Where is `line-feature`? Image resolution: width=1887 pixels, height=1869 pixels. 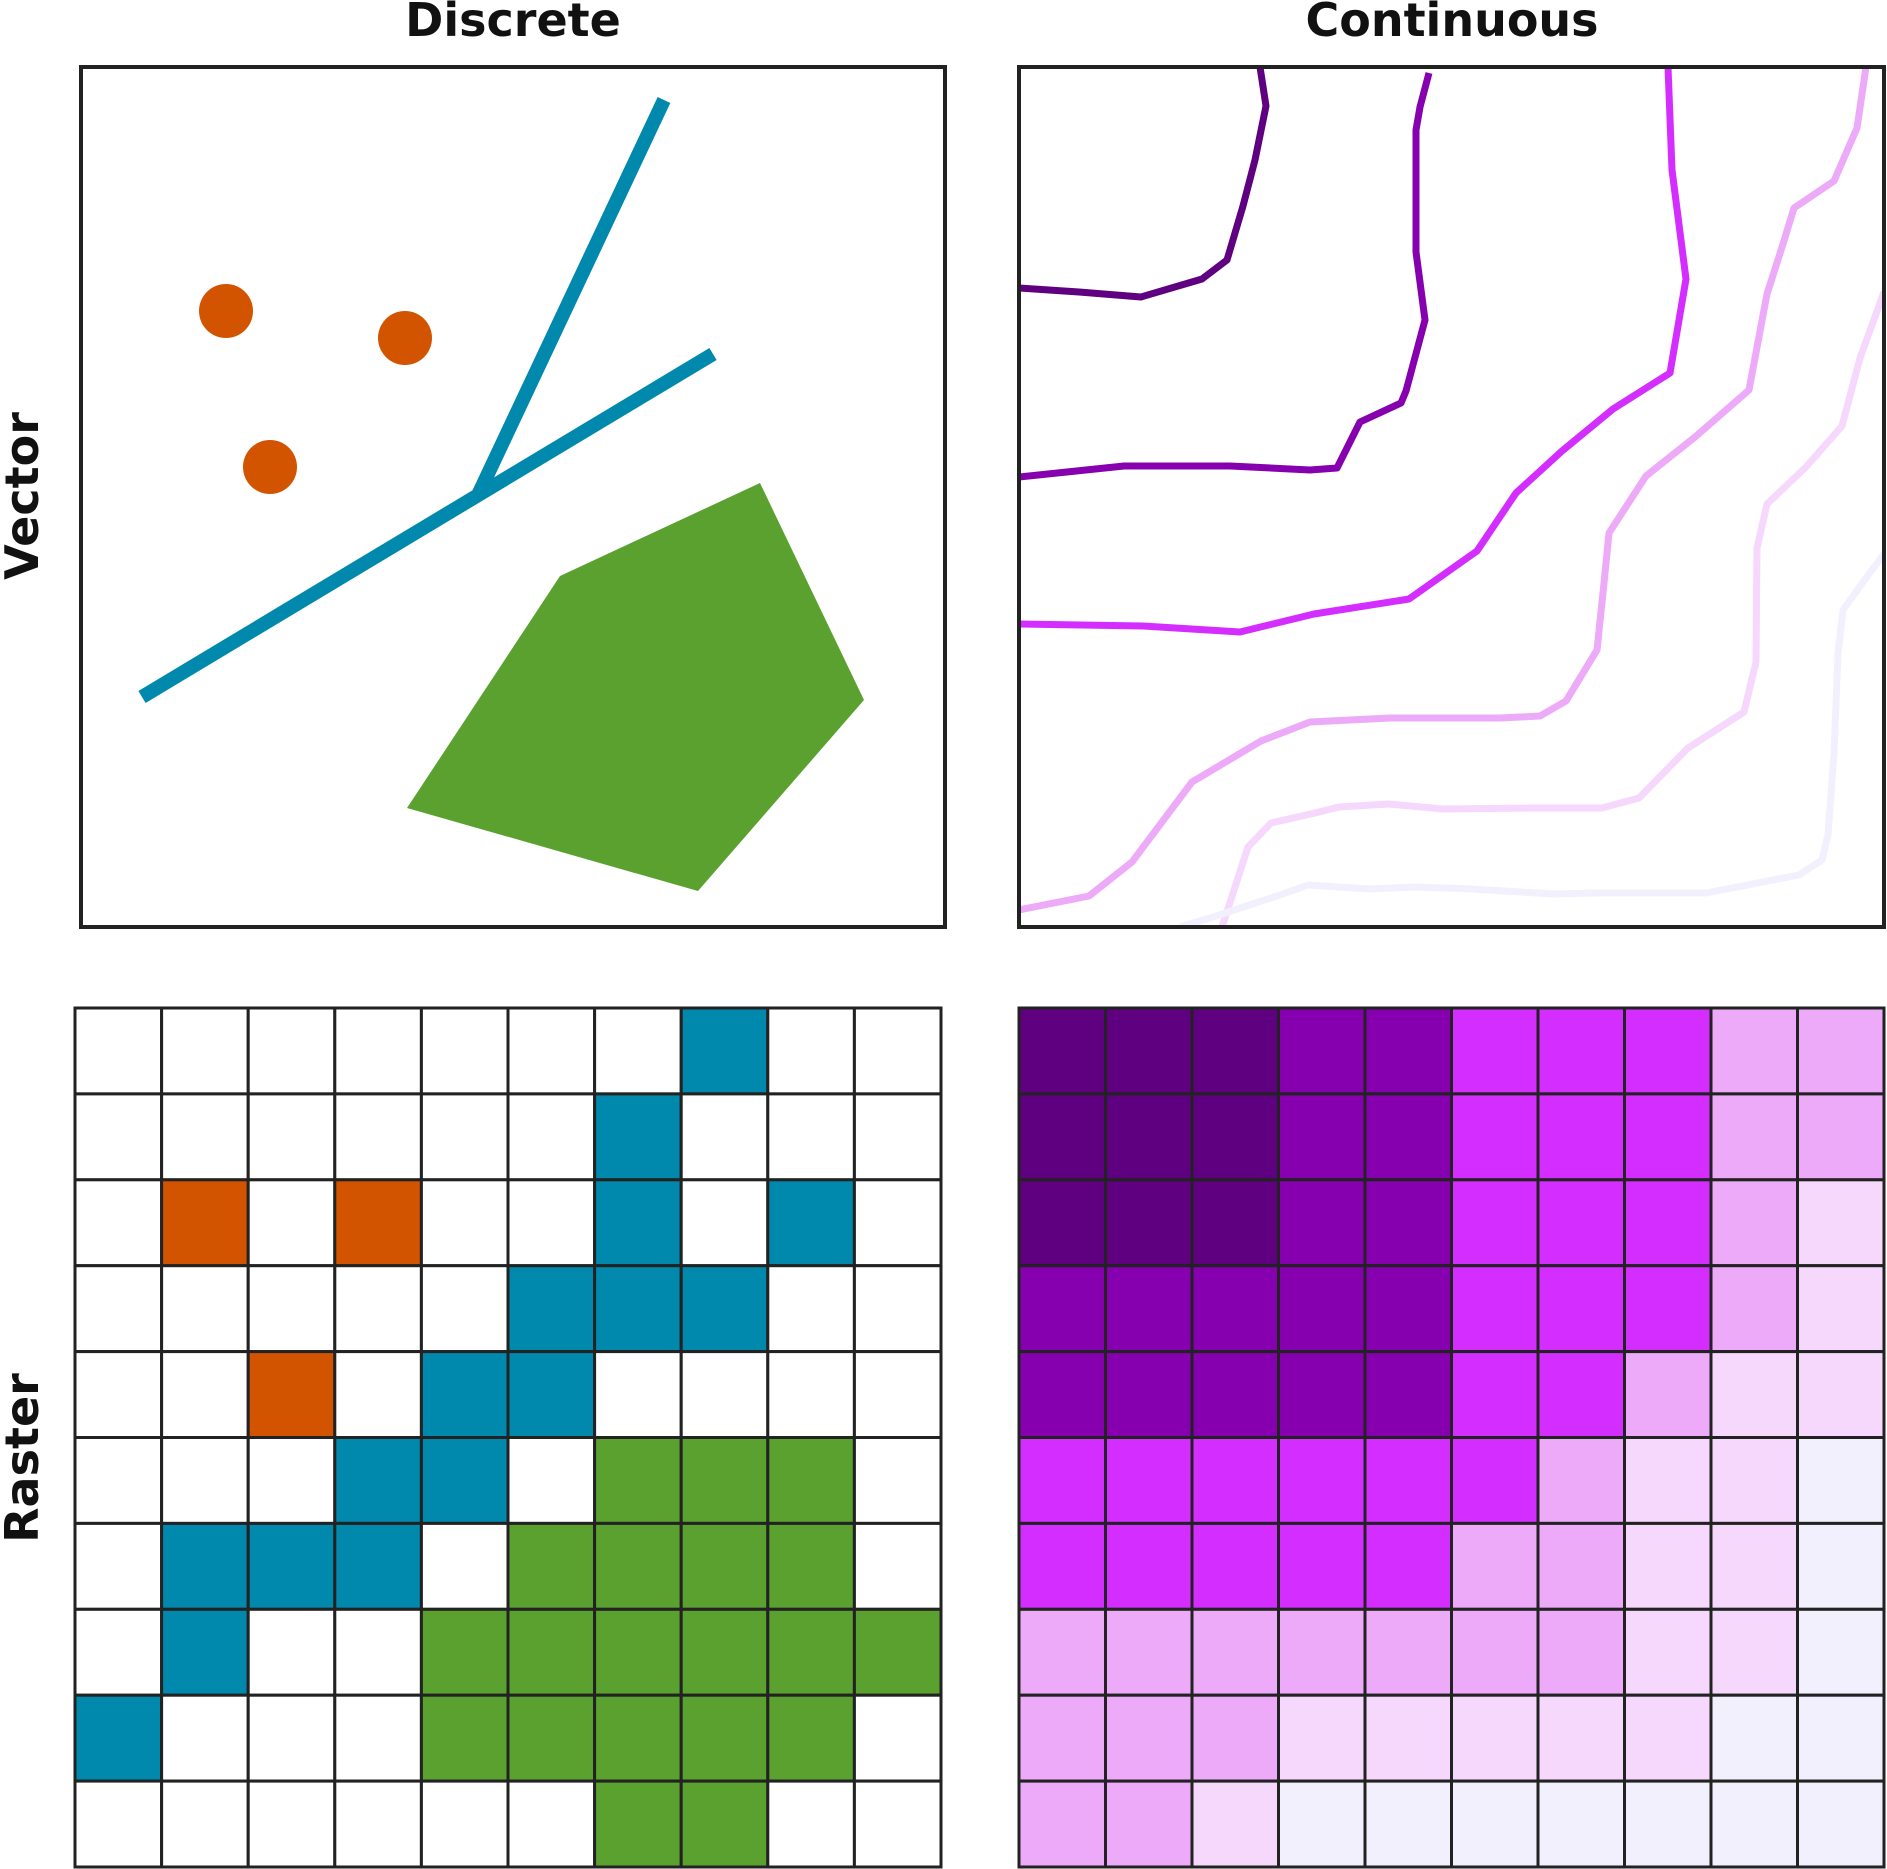 line-feature is located at coordinates (427, 525).